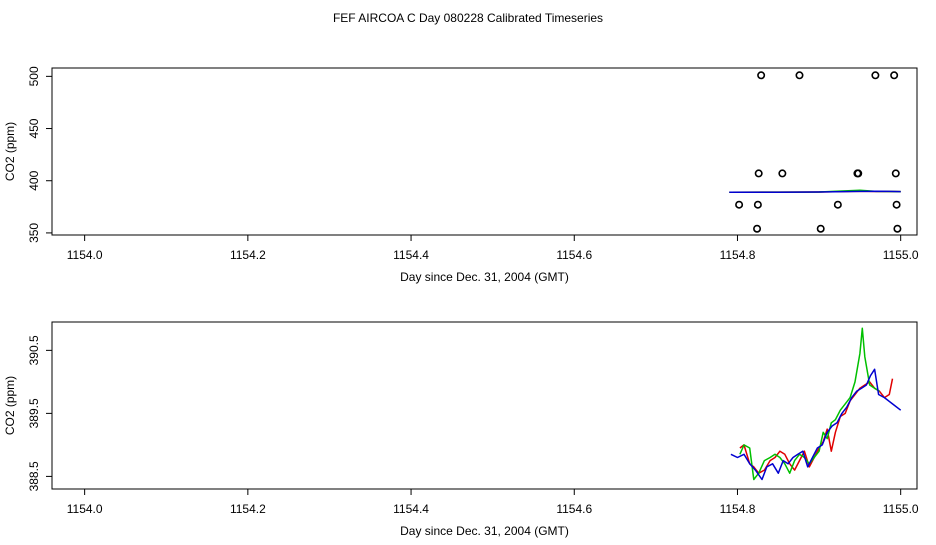  Describe the element at coordinates (34, 350) in the screenshot. I see `y-tick-label: 390.5` at that location.